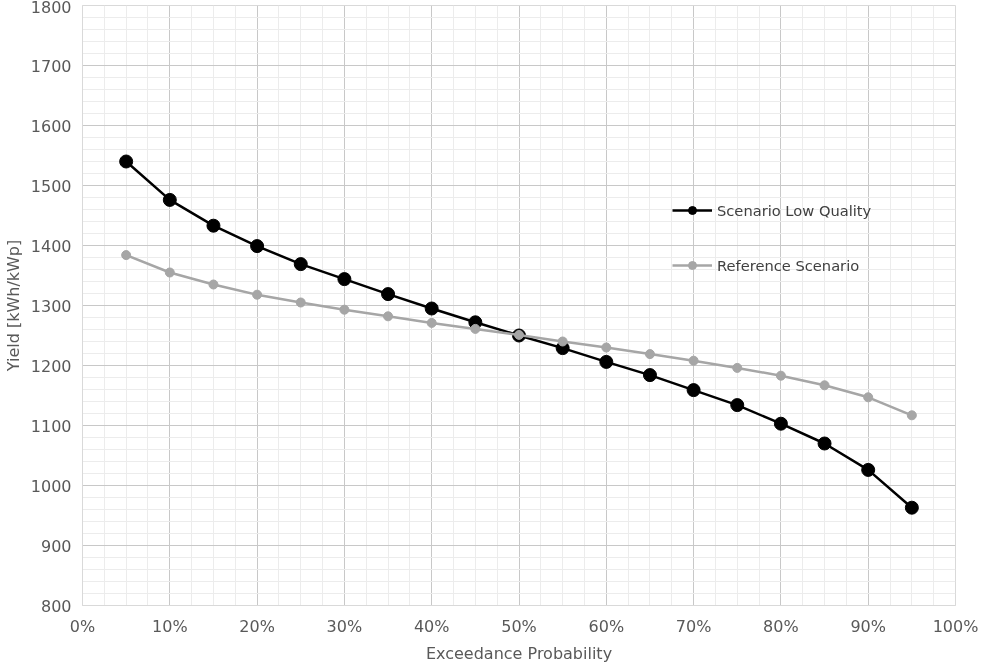 Image resolution: width=1003 pixels, height=671 pixels. Describe the element at coordinates (955, 626) in the screenshot. I see `x-tick-label: 100%` at that location.